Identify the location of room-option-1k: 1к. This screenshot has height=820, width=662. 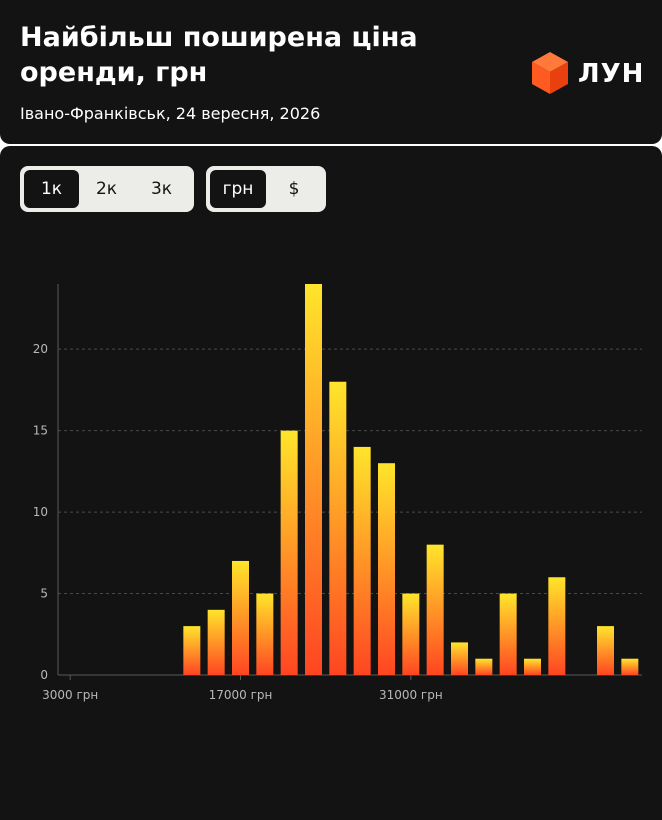
(51, 189).